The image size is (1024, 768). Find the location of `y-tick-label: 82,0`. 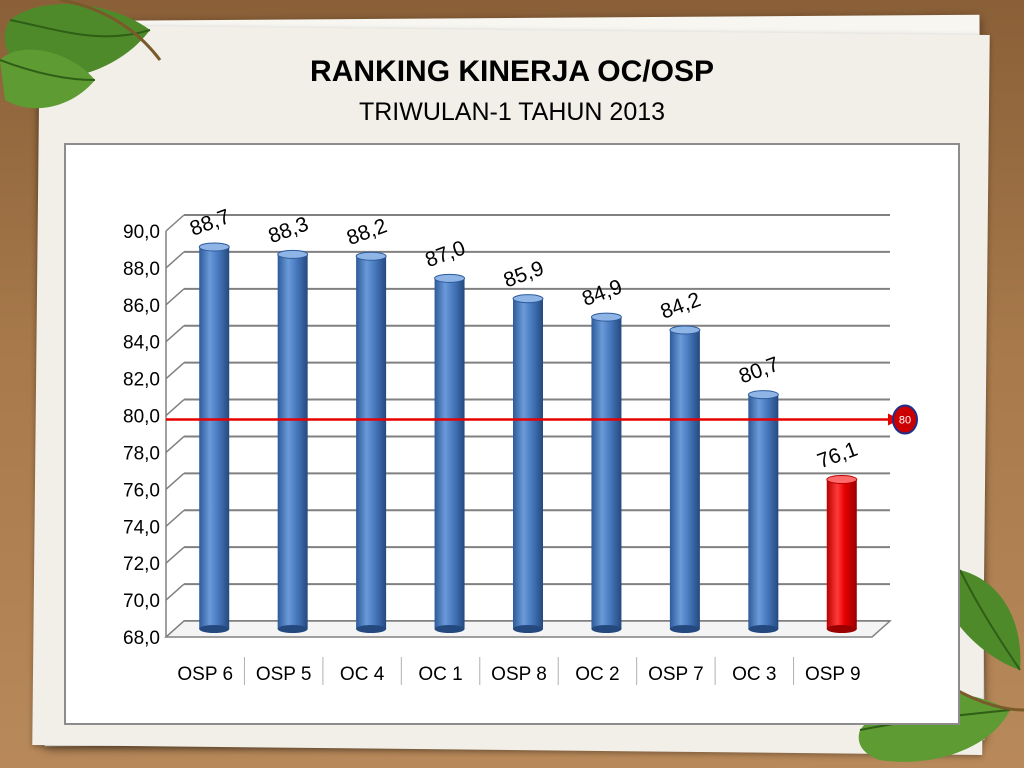

y-tick-label: 82,0 is located at coordinates (141, 380).